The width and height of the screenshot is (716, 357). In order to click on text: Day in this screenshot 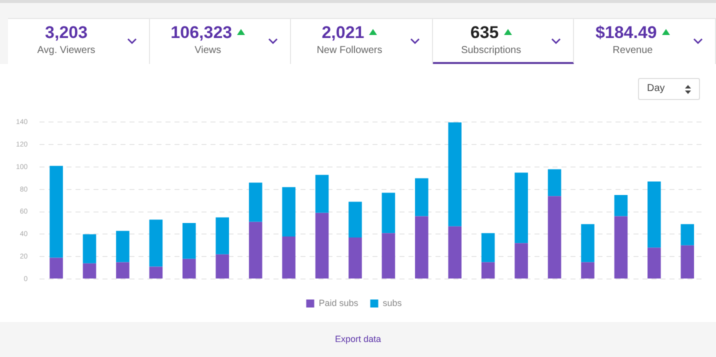, I will do `click(669, 89)`.